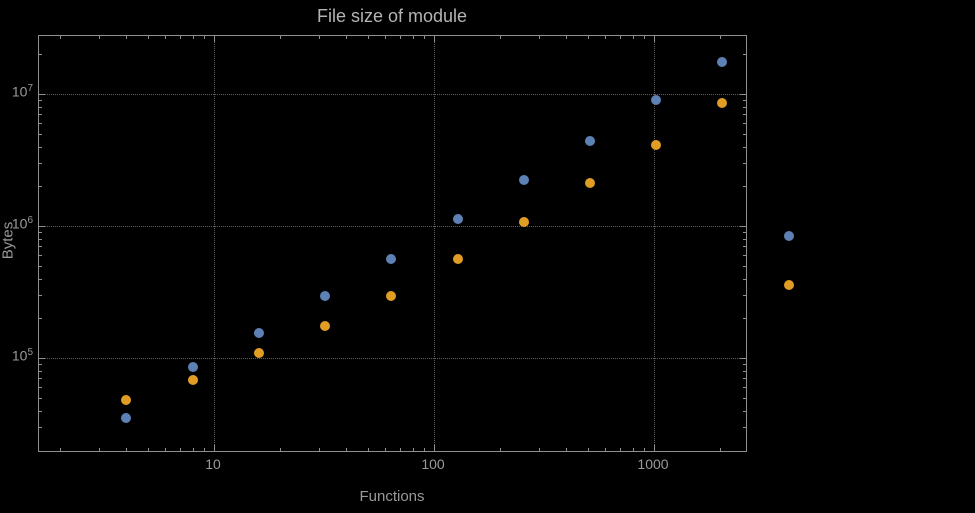 This screenshot has width=975, height=513. Describe the element at coordinates (22, 223) in the screenshot. I see `y-tick-label: 10⁶` at that location.